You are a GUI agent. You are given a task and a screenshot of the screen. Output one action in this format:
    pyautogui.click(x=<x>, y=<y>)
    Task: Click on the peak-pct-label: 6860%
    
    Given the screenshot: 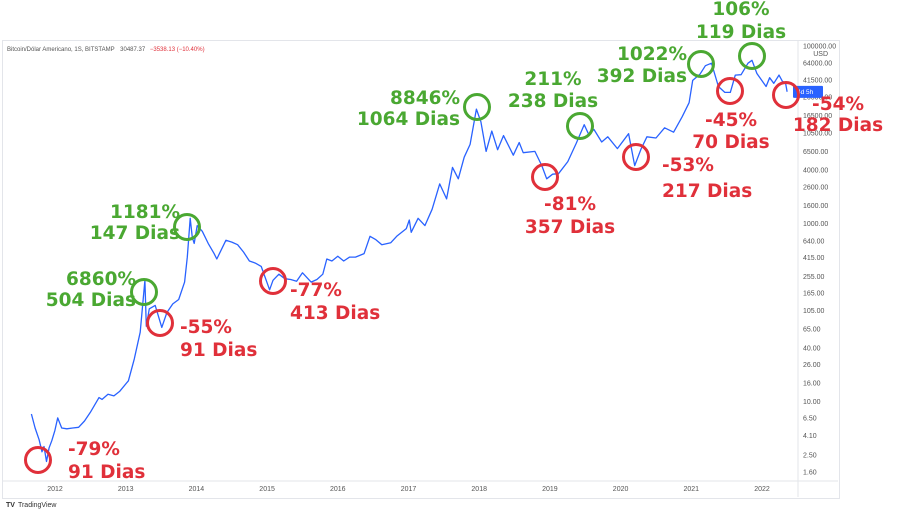 What is the action you would take?
    pyautogui.click(x=101, y=279)
    